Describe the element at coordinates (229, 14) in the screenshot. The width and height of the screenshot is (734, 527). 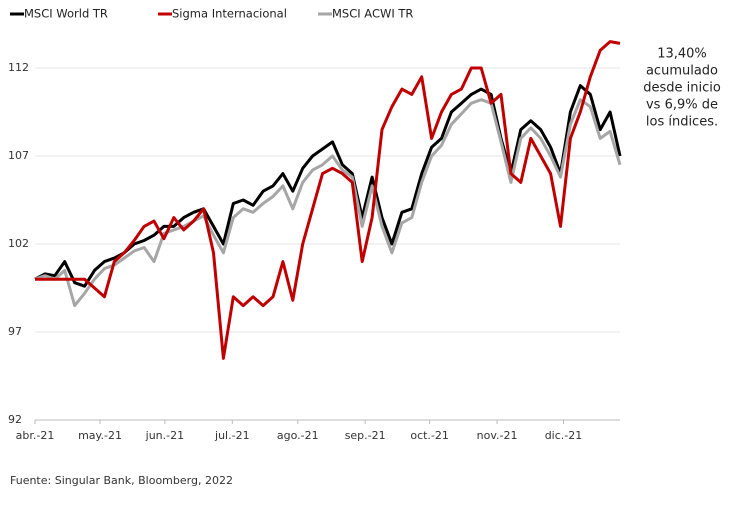
I see `legend-label: Sigma Internacional` at that location.